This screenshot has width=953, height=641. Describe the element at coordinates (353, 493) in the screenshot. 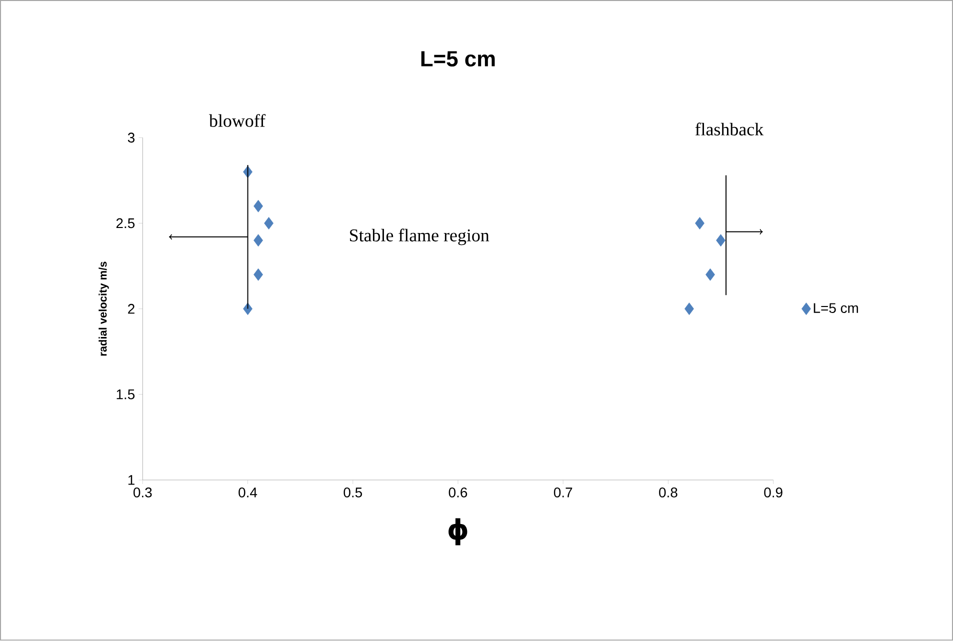

I see `x-tick-label: 0.5` at that location.